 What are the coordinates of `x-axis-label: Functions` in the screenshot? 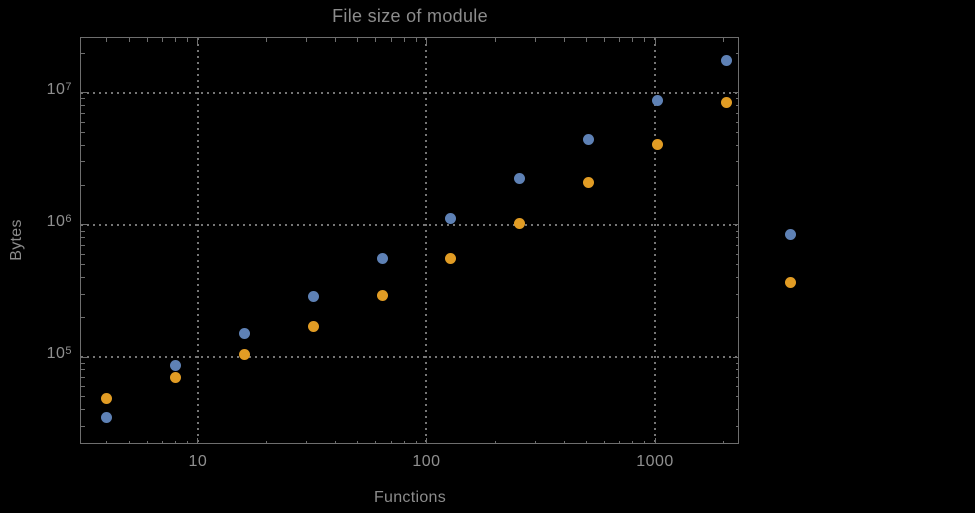 It's located at (410, 497).